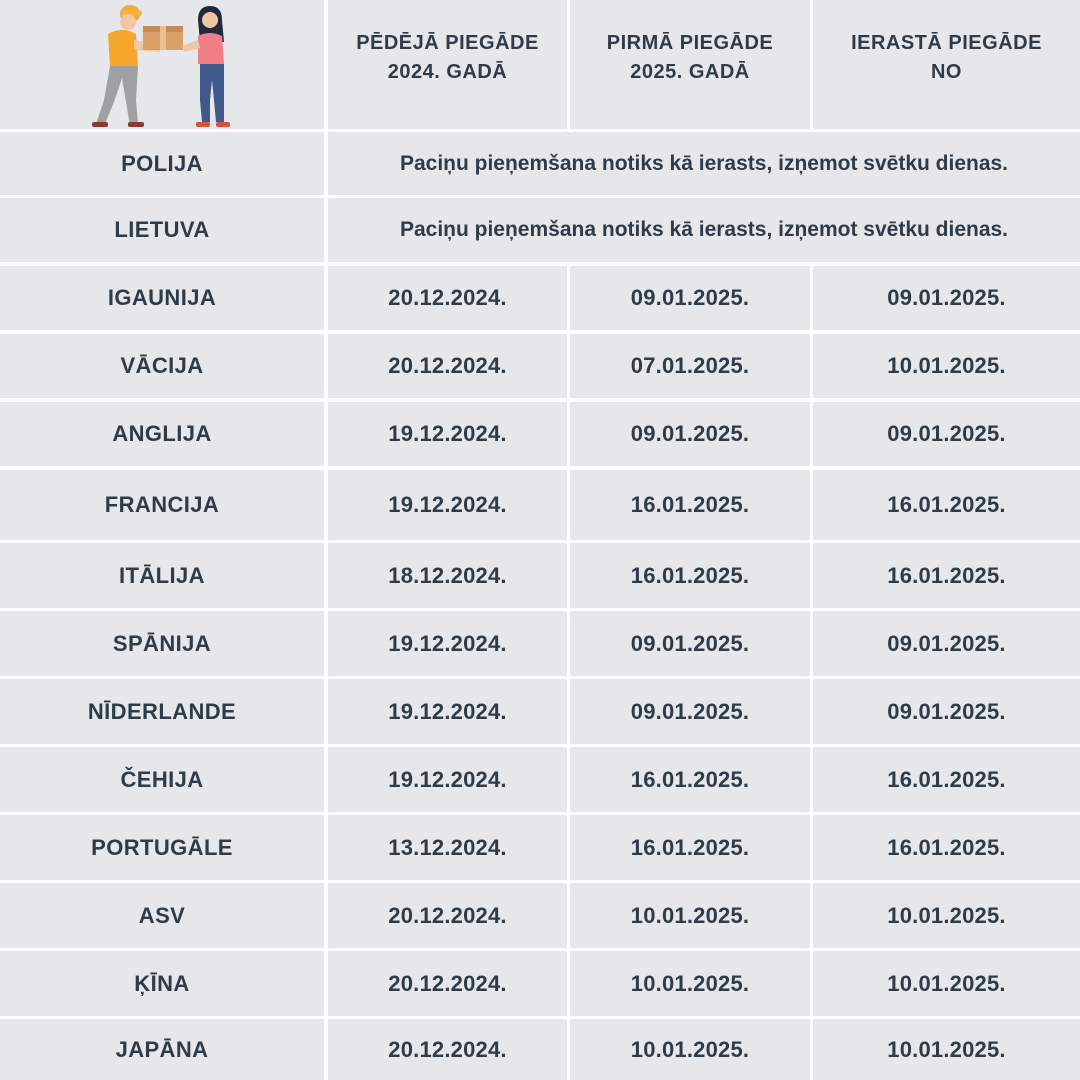 The width and height of the screenshot is (1080, 1080). What do you see at coordinates (162, 366) in the screenshot?
I see `country-cell: VĀCIJA` at bounding box center [162, 366].